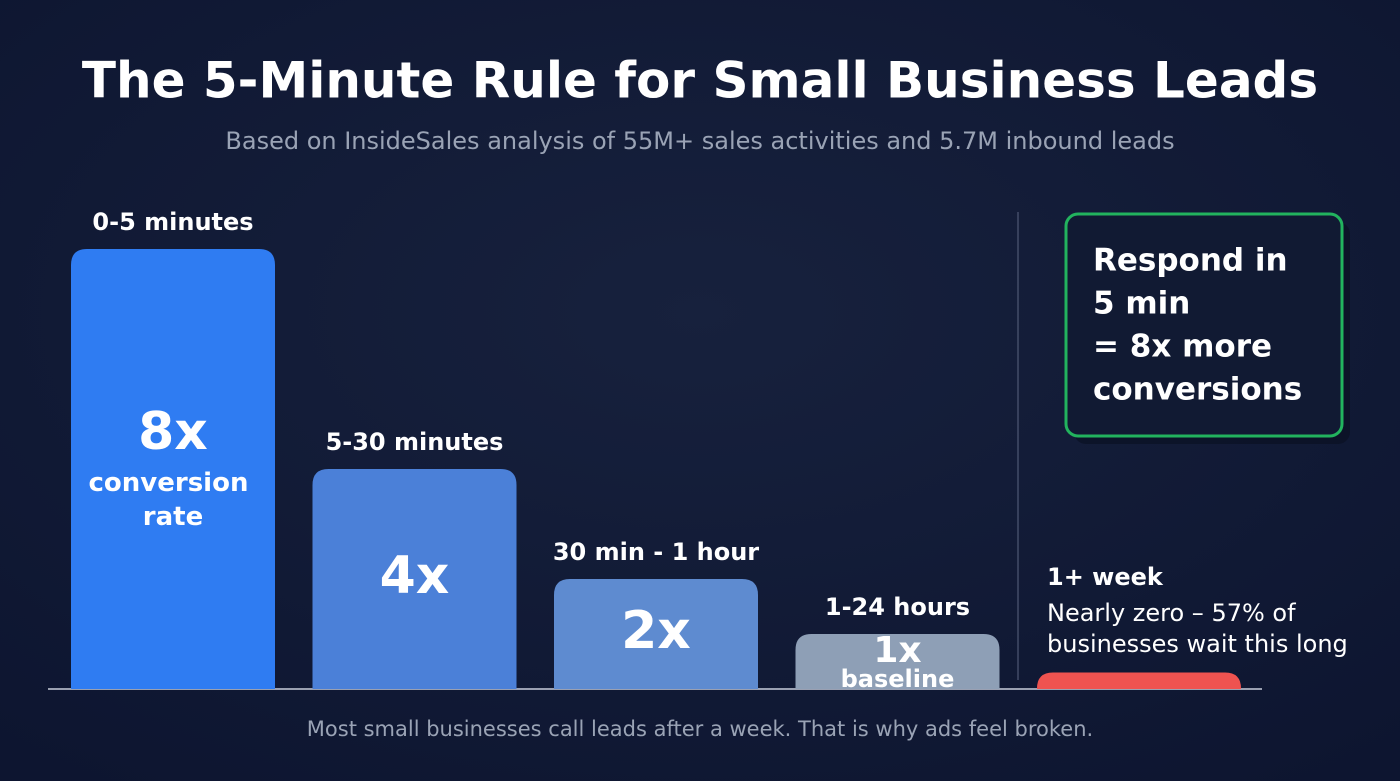 The width and height of the screenshot is (1400, 781). I want to click on category-label: 5-30 minutes, so click(415, 442).